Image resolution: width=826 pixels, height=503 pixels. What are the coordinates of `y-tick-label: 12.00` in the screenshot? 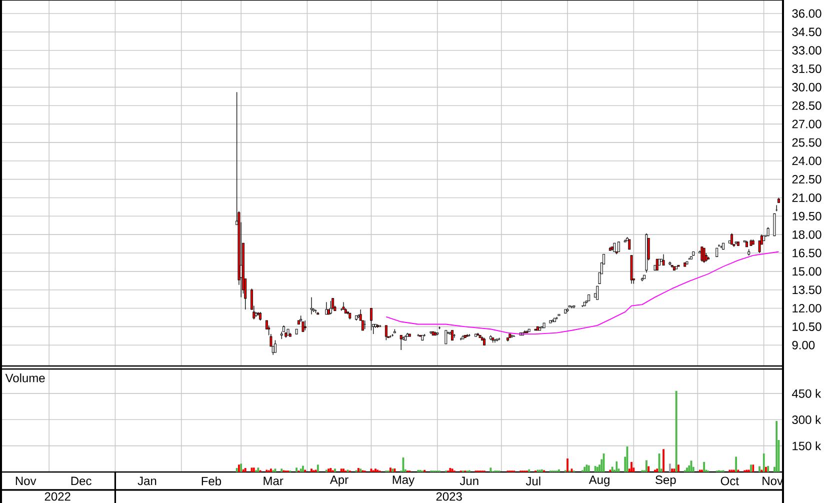 It's located at (807, 308).